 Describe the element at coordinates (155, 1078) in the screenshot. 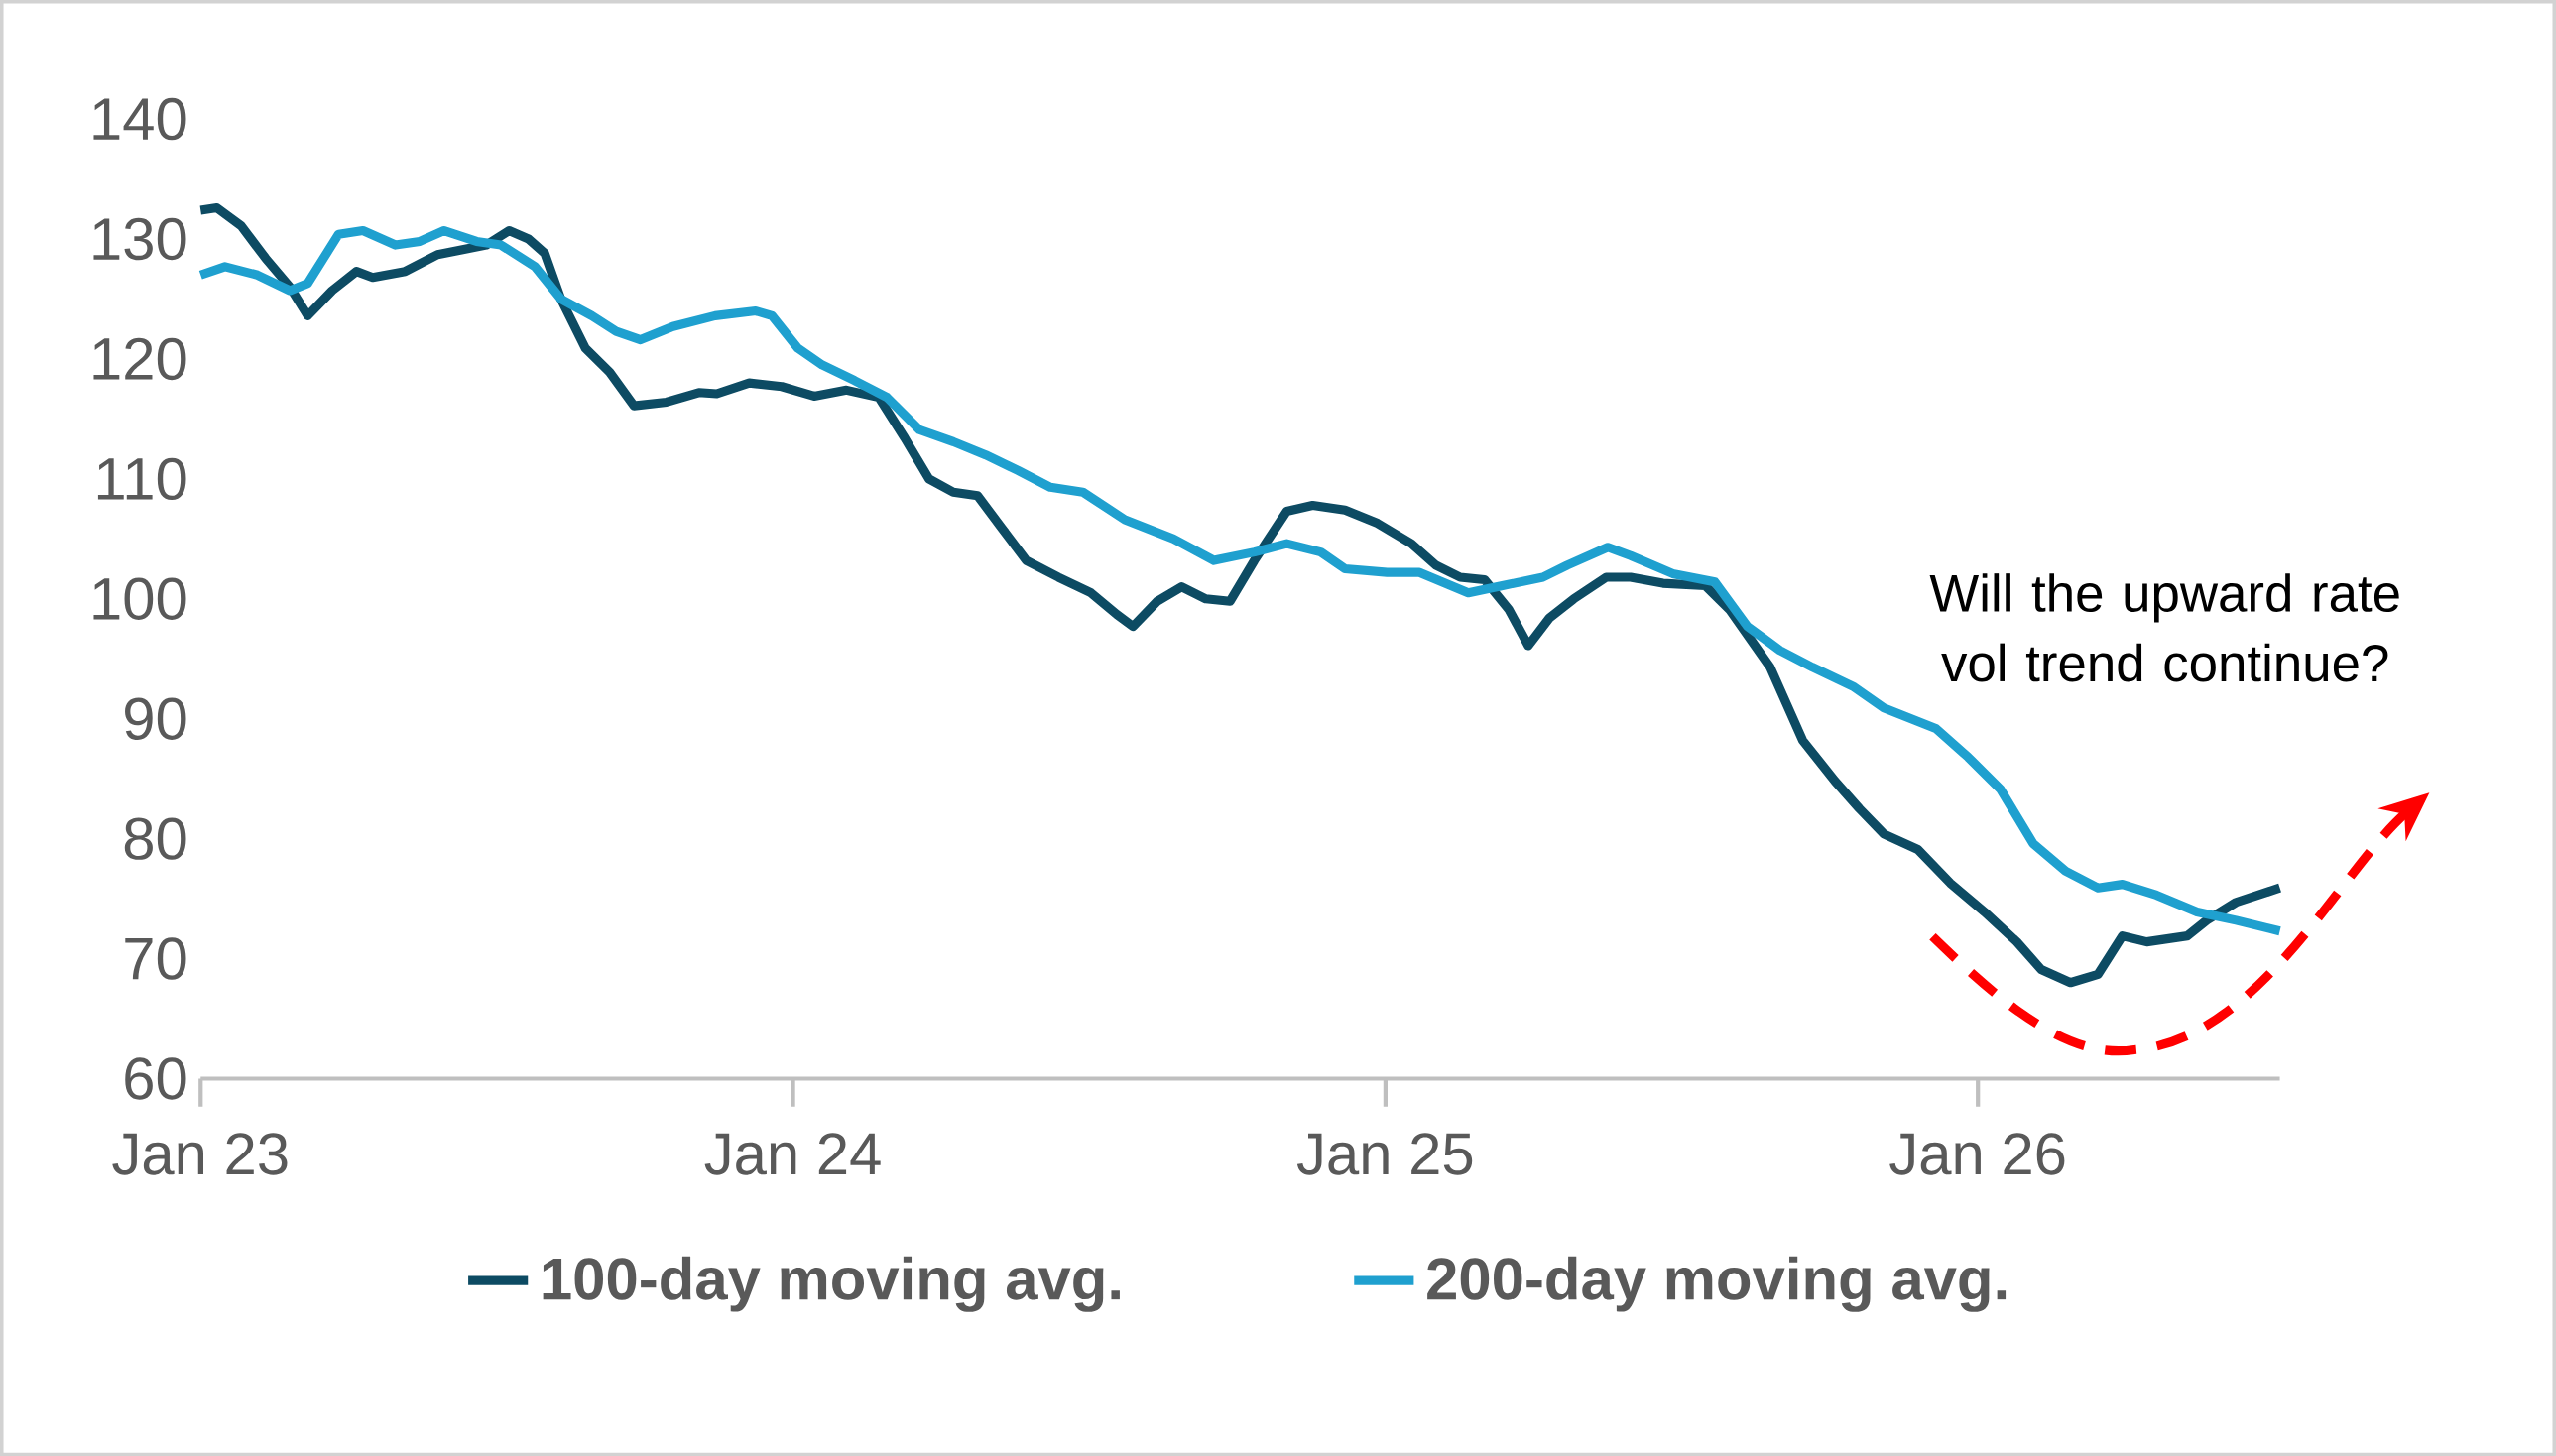

I see `y-tick-label: 60` at that location.